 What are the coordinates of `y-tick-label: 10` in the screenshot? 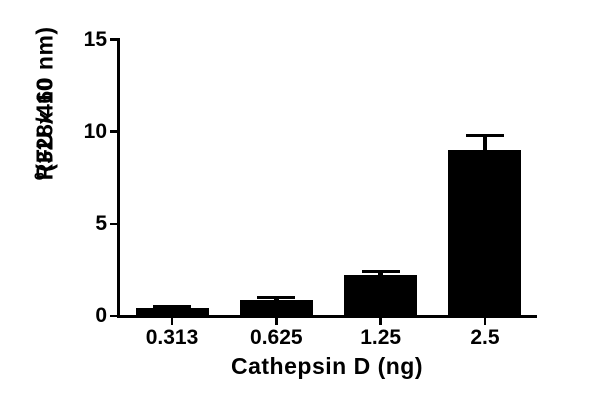 It's located at (95, 131).